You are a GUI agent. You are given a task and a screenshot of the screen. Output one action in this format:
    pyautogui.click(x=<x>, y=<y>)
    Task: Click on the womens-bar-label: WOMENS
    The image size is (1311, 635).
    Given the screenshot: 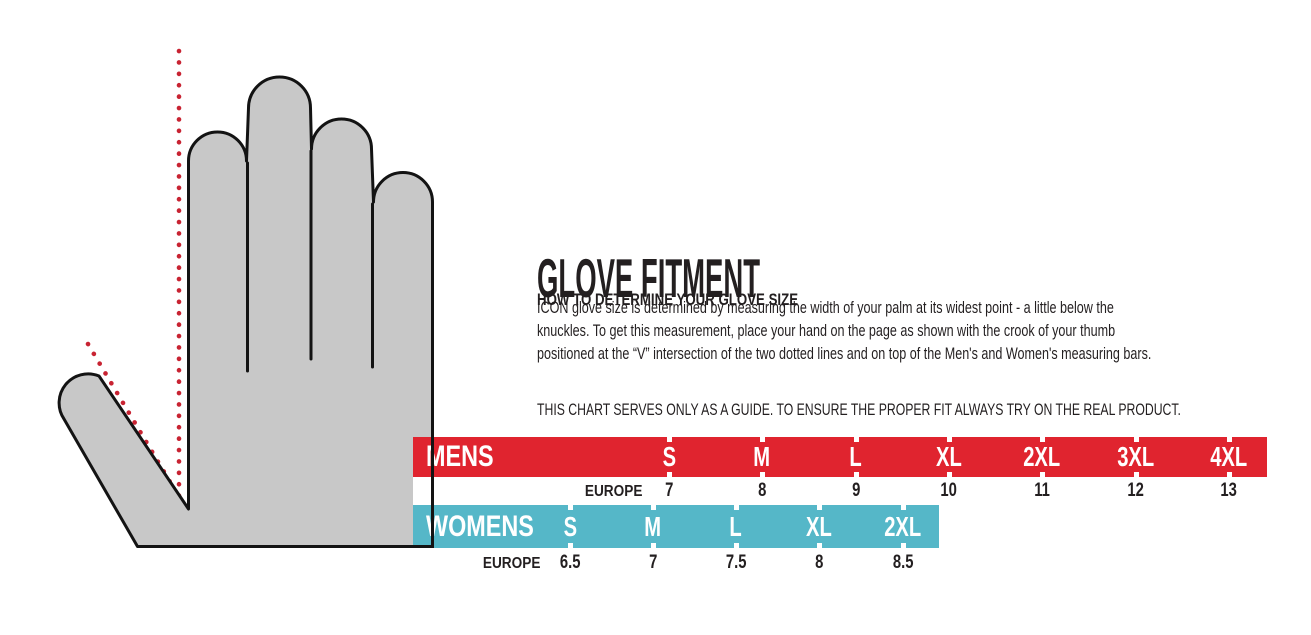 What is the action you would take?
    pyautogui.click(x=480, y=526)
    